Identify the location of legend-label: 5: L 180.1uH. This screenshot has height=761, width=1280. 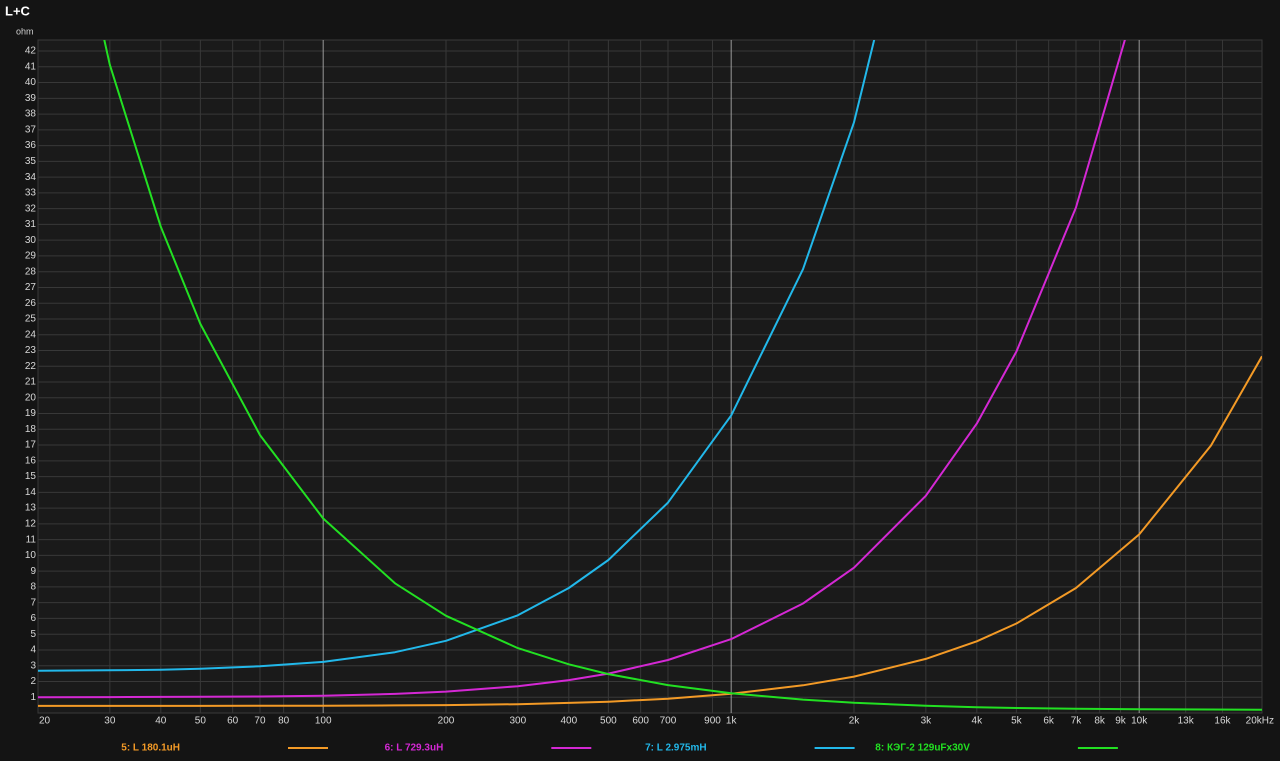
(150, 748).